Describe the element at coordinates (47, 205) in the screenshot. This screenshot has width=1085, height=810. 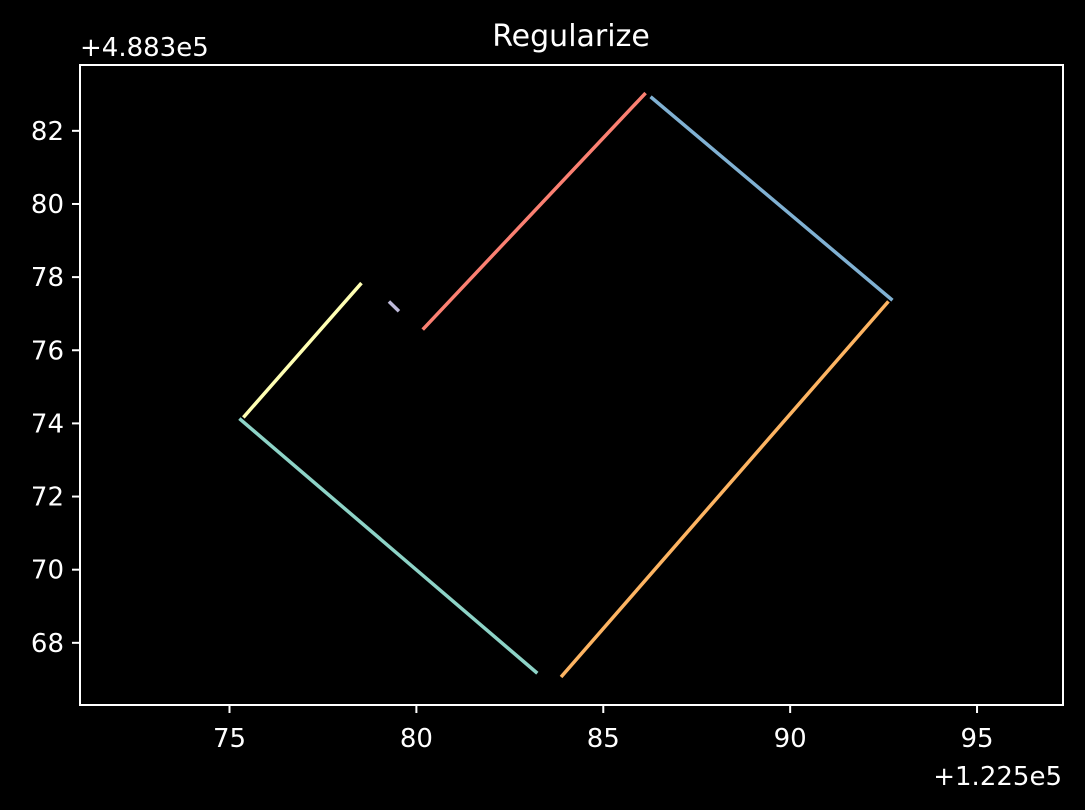
I see `y-tick-label: 80` at that location.